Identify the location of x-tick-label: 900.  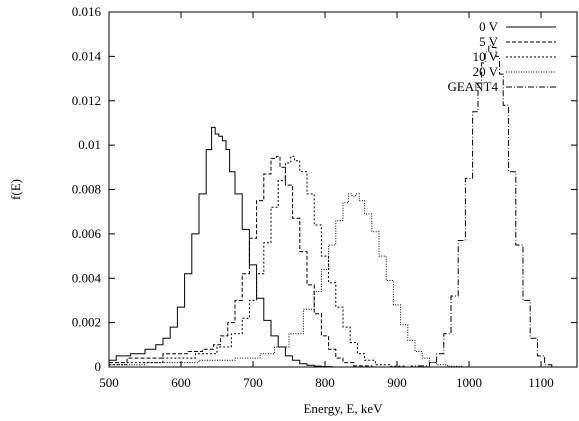
(397, 382).